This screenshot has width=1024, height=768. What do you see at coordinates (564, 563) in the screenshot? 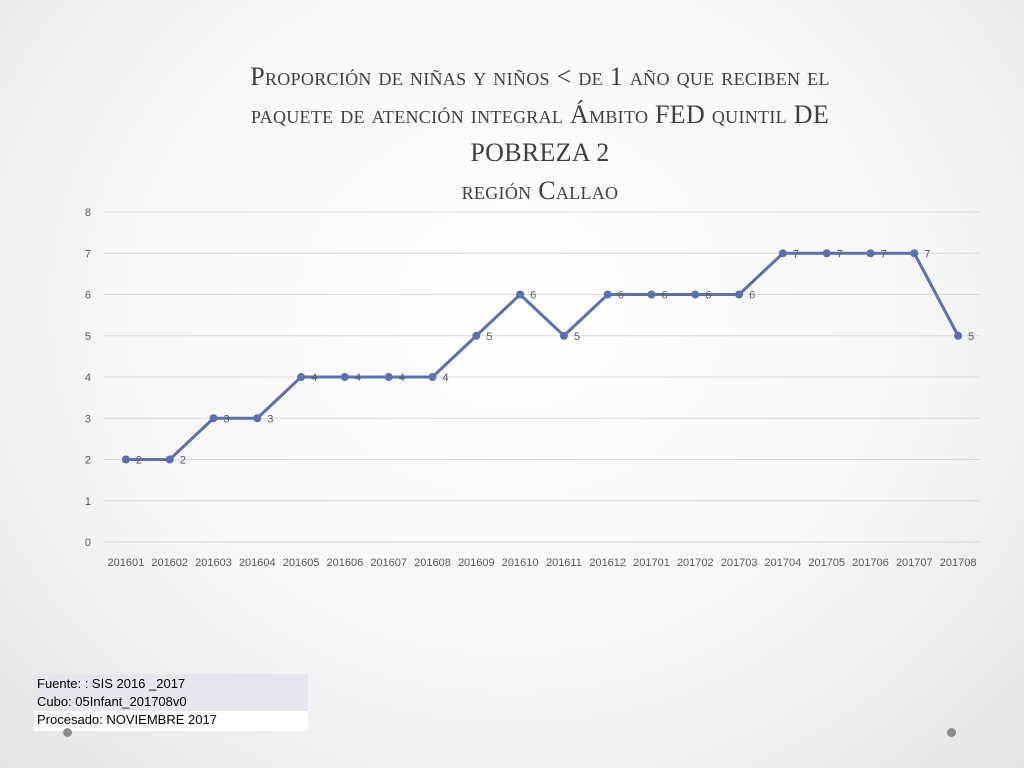
I see `x-tick-label: 201611` at bounding box center [564, 563].